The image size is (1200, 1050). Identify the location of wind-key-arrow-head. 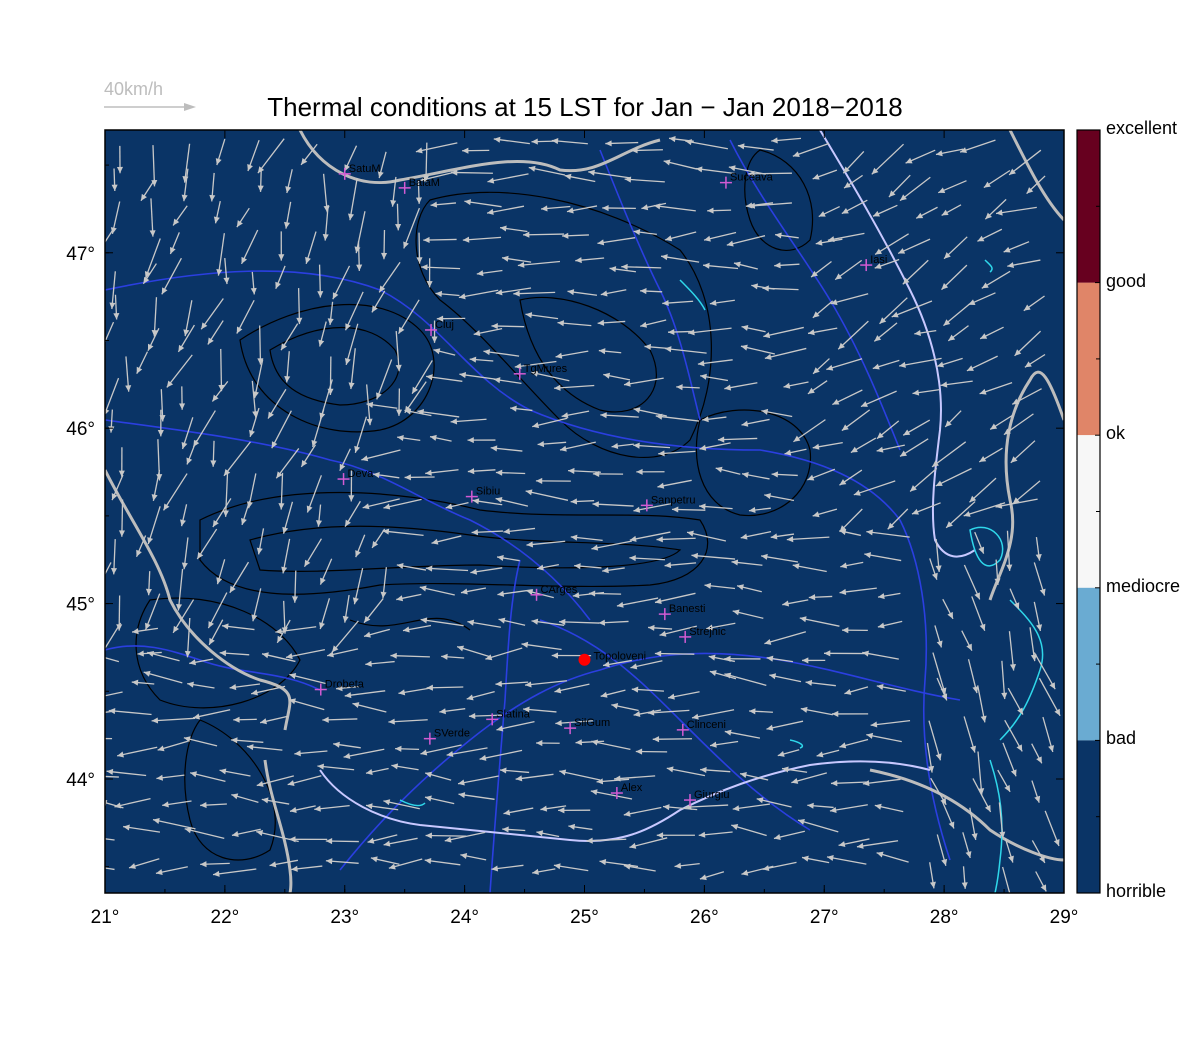
(190, 107).